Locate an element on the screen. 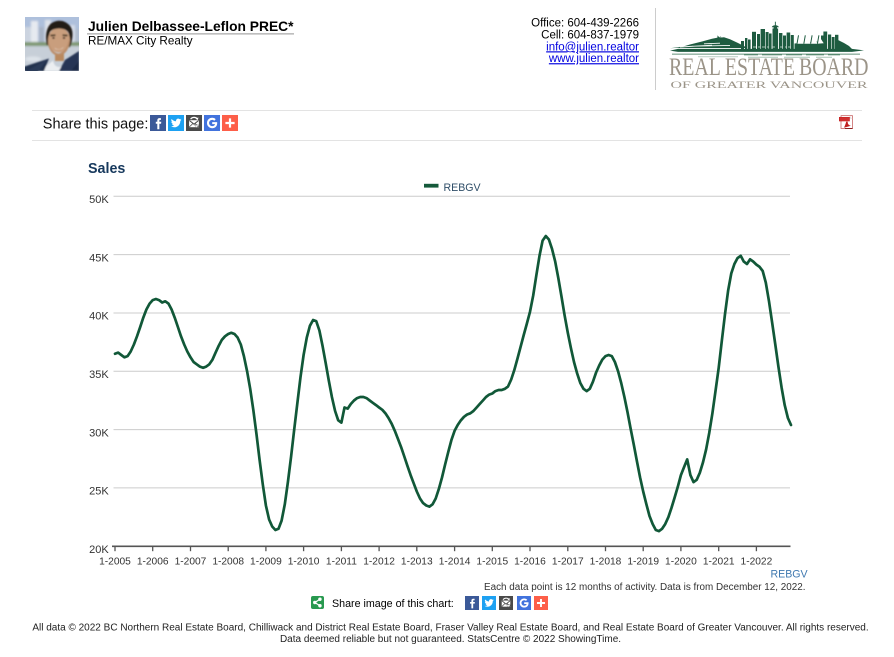 This screenshot has width=894, height=657. svg-text: 1-2015 is located at coordinates (492, 562).